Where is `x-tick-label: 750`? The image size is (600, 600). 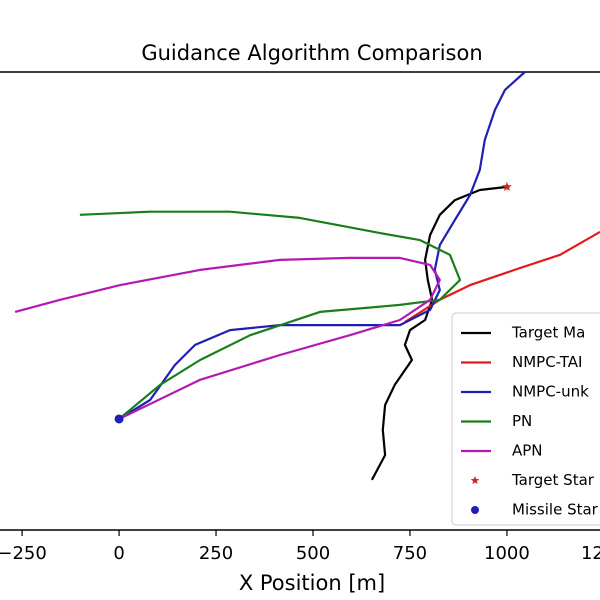 x-tick-label: 750 is located at coordinates (410, 553).